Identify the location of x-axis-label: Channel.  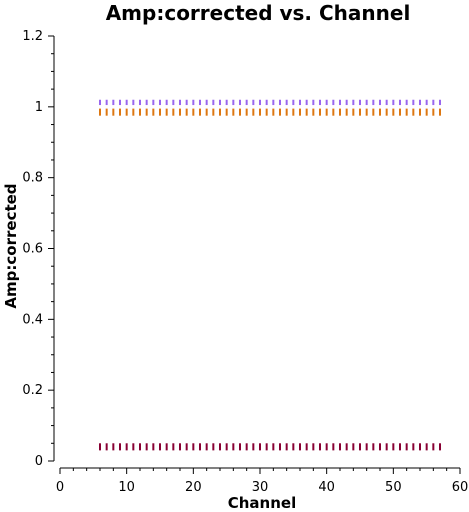
(262, 503).